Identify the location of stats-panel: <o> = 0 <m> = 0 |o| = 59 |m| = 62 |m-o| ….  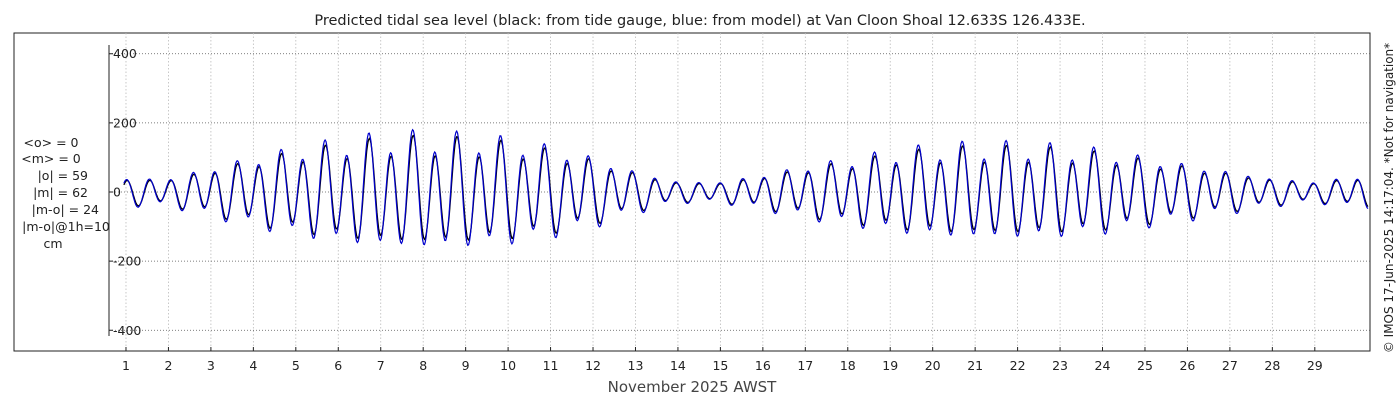
(65, 193).